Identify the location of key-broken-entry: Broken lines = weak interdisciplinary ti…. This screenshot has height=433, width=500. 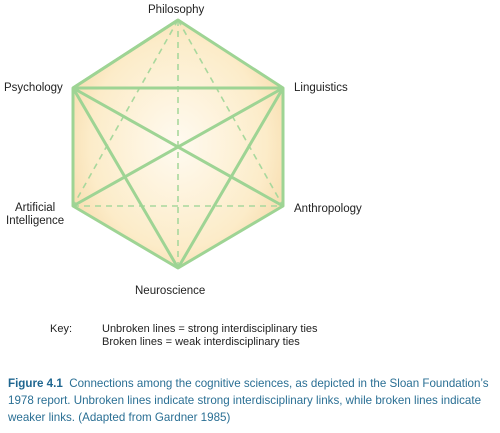
(201, 342).